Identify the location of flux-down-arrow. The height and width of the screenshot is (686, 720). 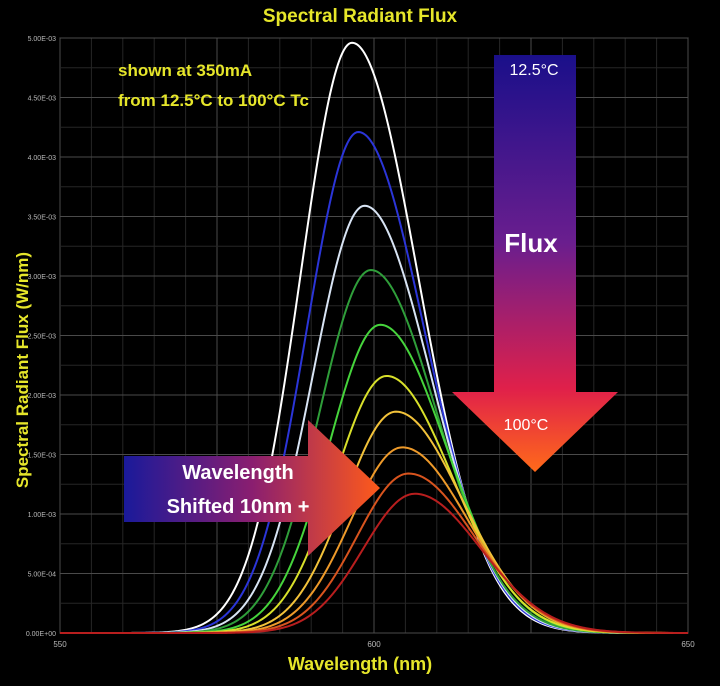
(535, 263).